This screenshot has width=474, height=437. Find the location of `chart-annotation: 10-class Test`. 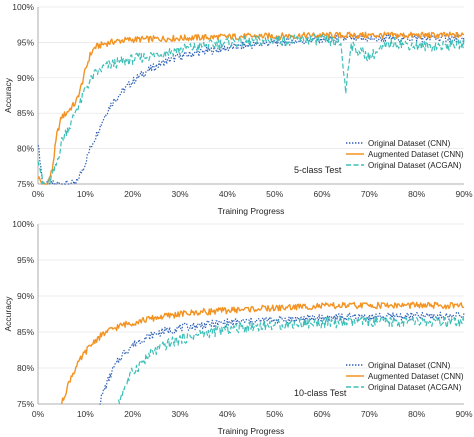

chart-annotation: 10-class Test is located at coordinates (320, 393).